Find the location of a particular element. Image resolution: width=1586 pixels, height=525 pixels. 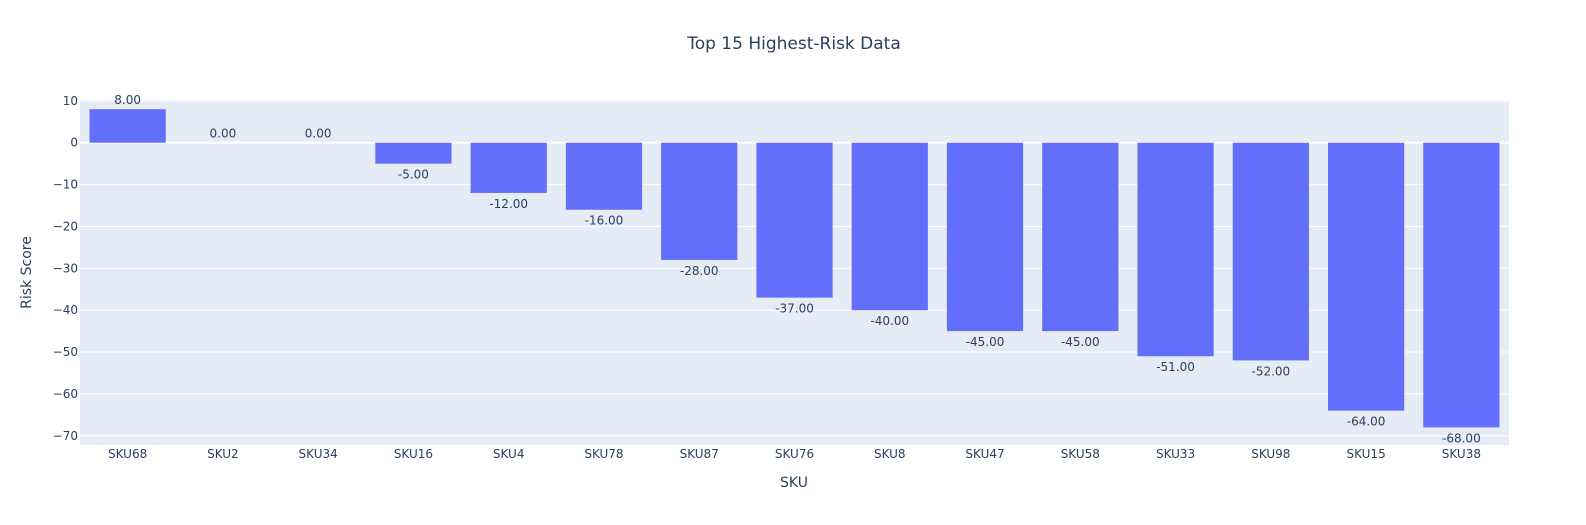

y-tick-label: −40 is located at coordinates (65, 310).